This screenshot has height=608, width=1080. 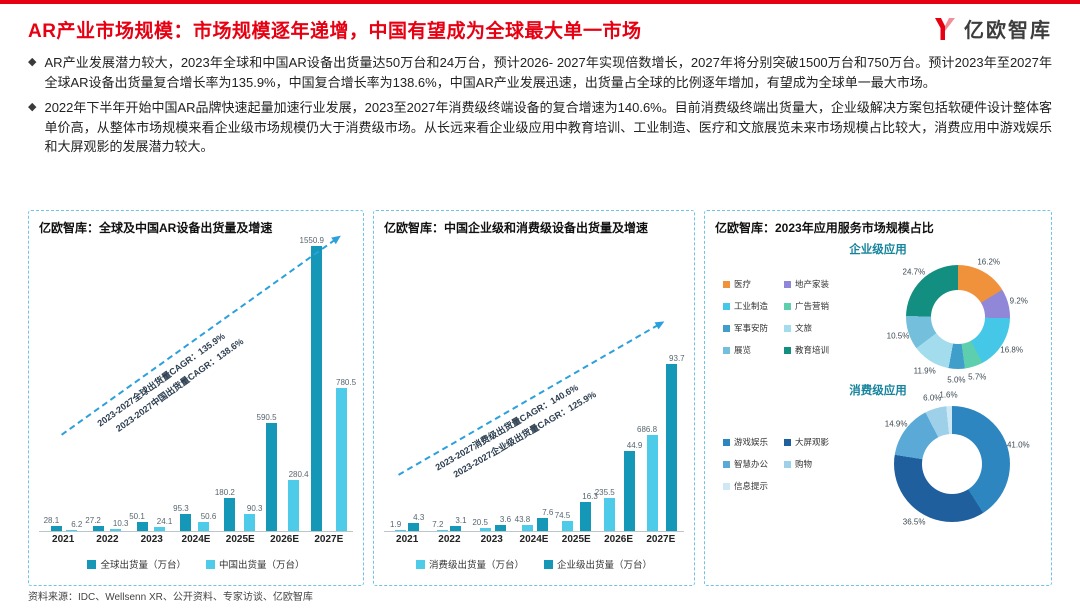 What do you see at coordinates (208, 516) in the screenshot?
I see `bar-value-label: 50.6` at bounding box center [208, 516].